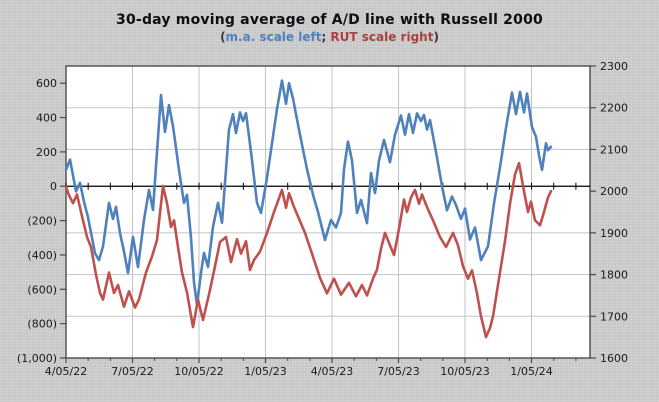  What do you see at coordinates (53, 186) in the screenshot?
I see `left-axis-label: 0` at bounding box center [53, 186].